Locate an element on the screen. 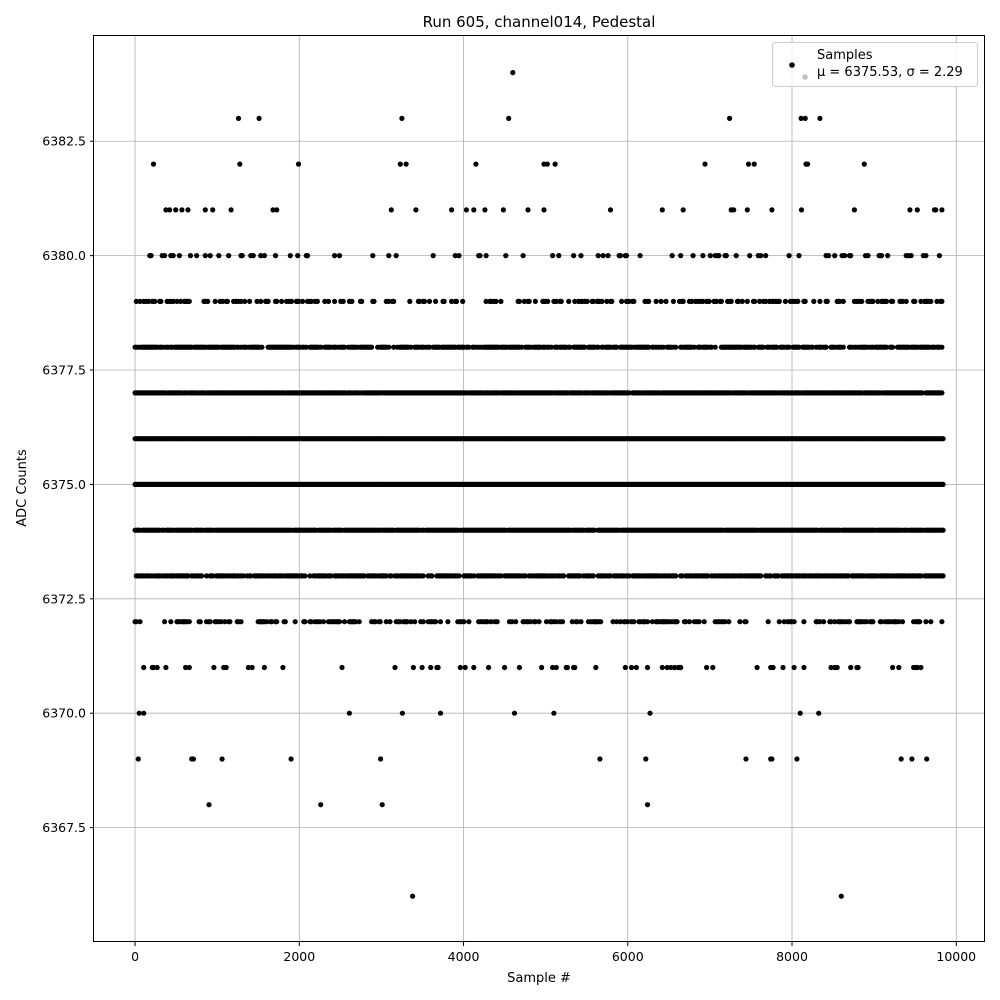 The image size is (1000, 1000). legend: Samples μ = 6375.53, σ = 2.29 is located at coordinates (875, 64).